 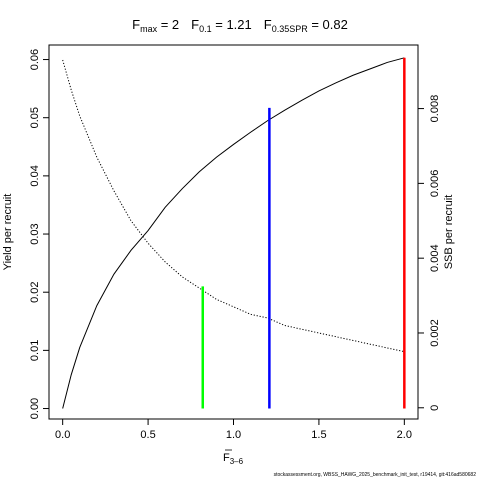 What do you see at coordinates (435, 408) in the screenshot?
I see `y2-tick-label: 0` at bounding box center [435, 408].